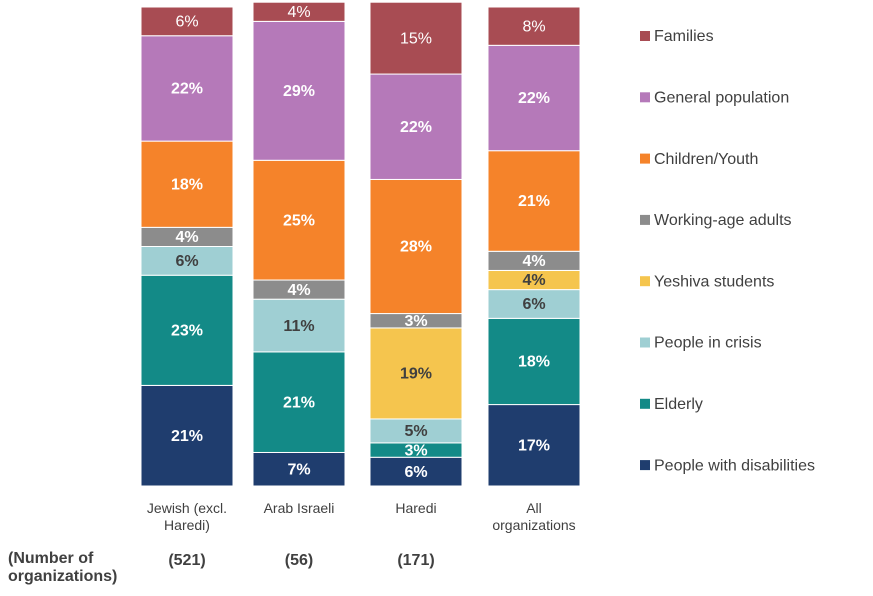  Describe the element at coordinates (415, 431) in the screenshot. I see `value-label: 5%` at that location.